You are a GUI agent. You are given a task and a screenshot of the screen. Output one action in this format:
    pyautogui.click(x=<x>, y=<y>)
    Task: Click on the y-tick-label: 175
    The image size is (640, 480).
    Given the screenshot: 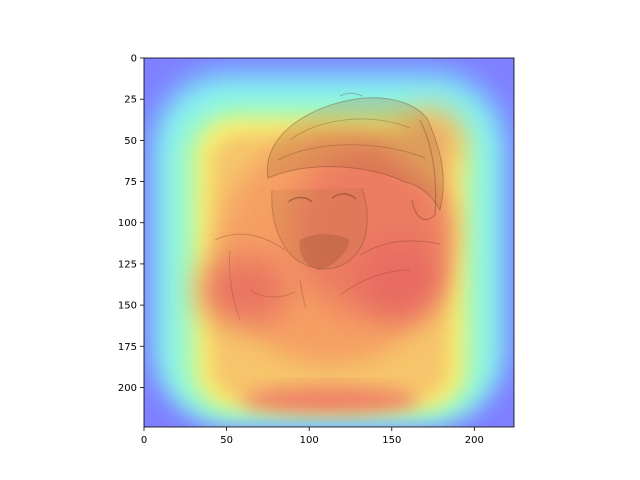 What is the action you would take?
    pyautogui.click(x=127, y=347)
    